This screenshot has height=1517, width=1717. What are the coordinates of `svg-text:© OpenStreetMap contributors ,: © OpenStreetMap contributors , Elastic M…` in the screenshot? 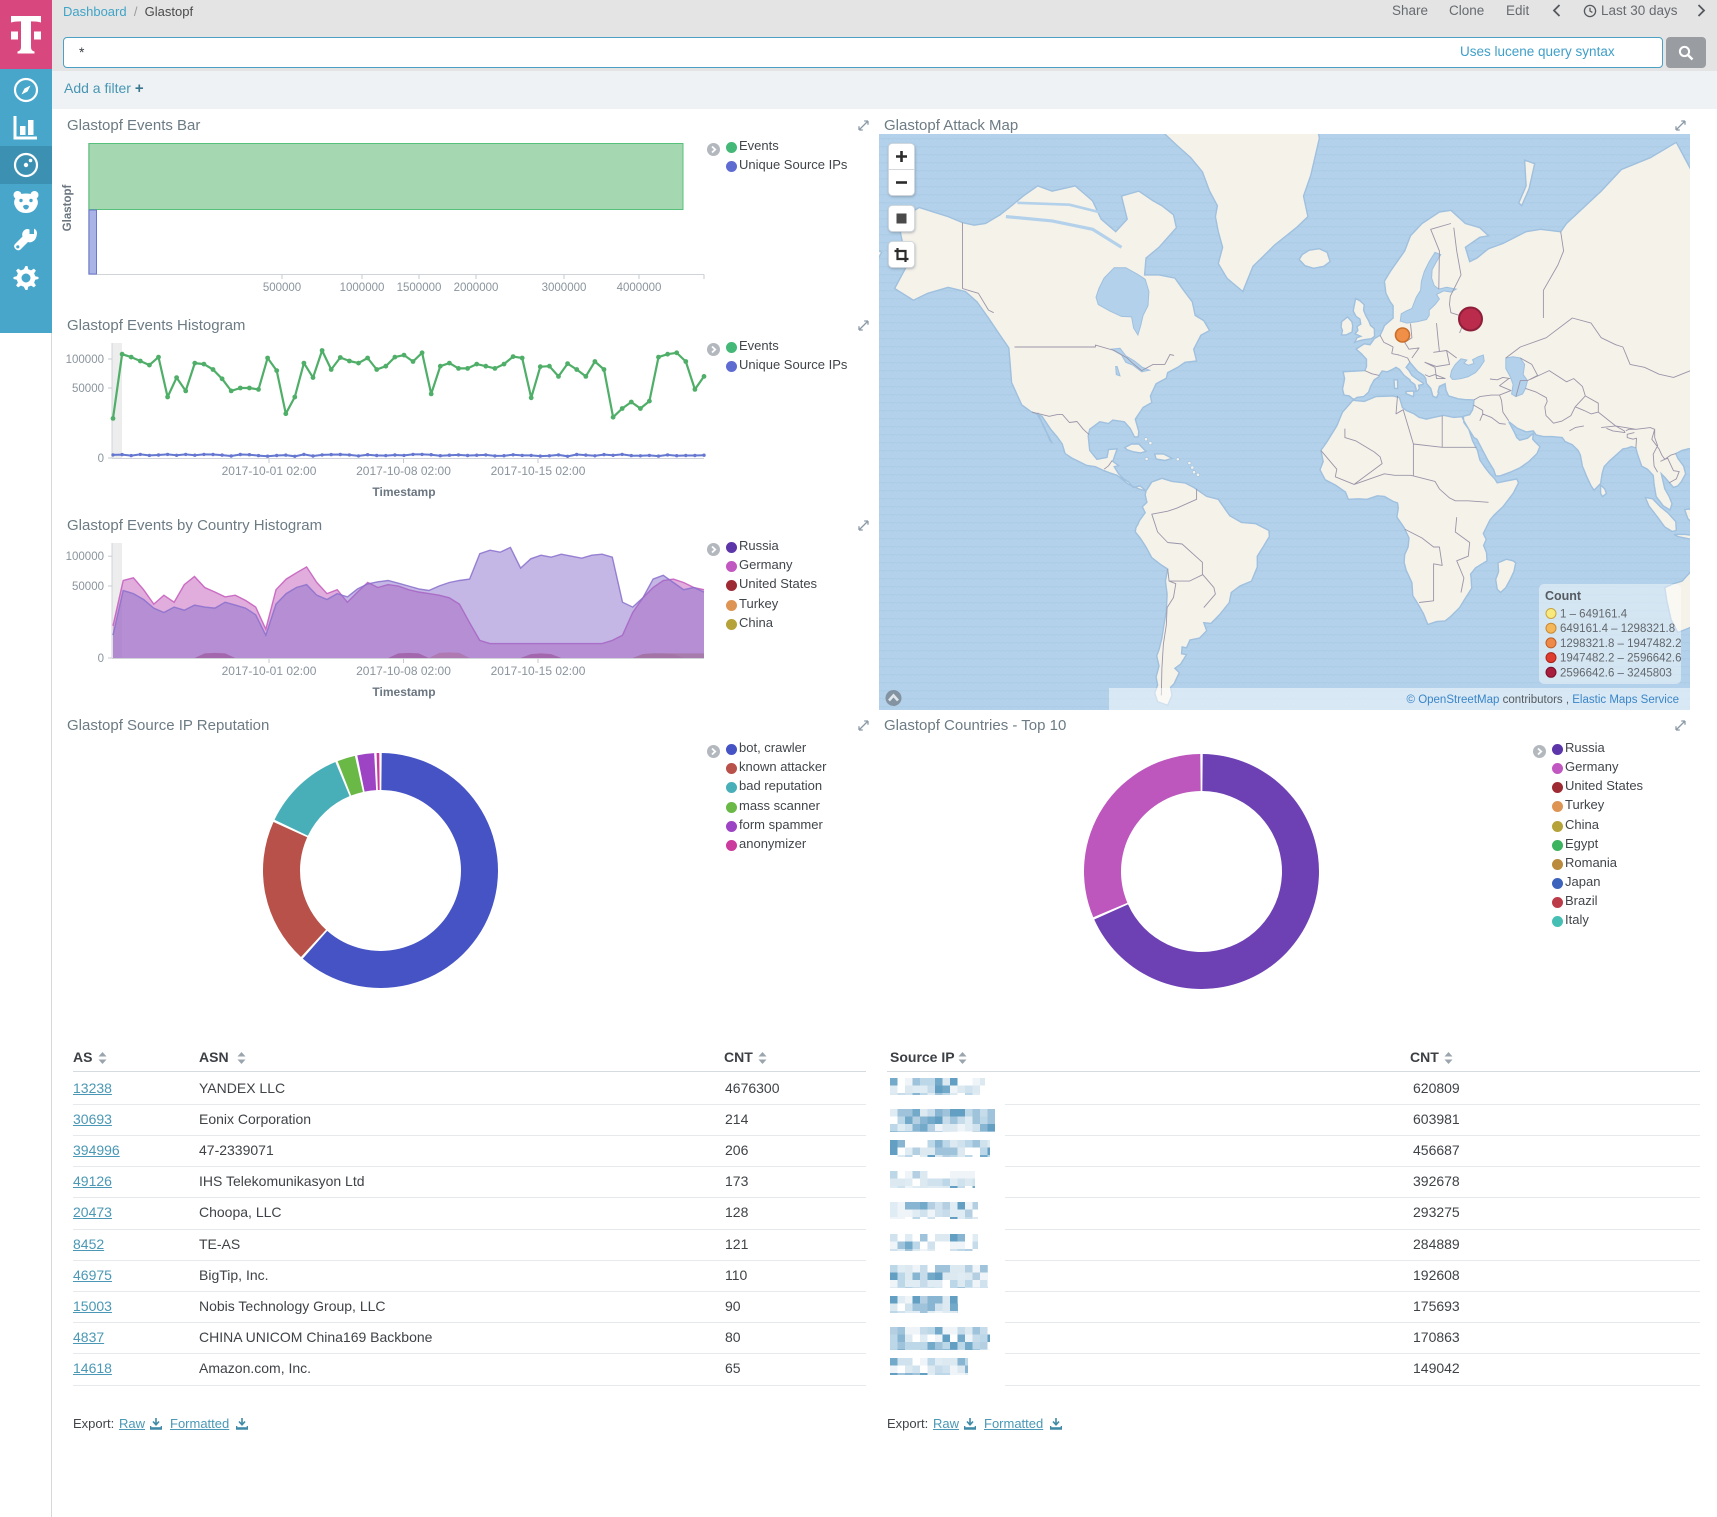 It's located at (1543, 700).